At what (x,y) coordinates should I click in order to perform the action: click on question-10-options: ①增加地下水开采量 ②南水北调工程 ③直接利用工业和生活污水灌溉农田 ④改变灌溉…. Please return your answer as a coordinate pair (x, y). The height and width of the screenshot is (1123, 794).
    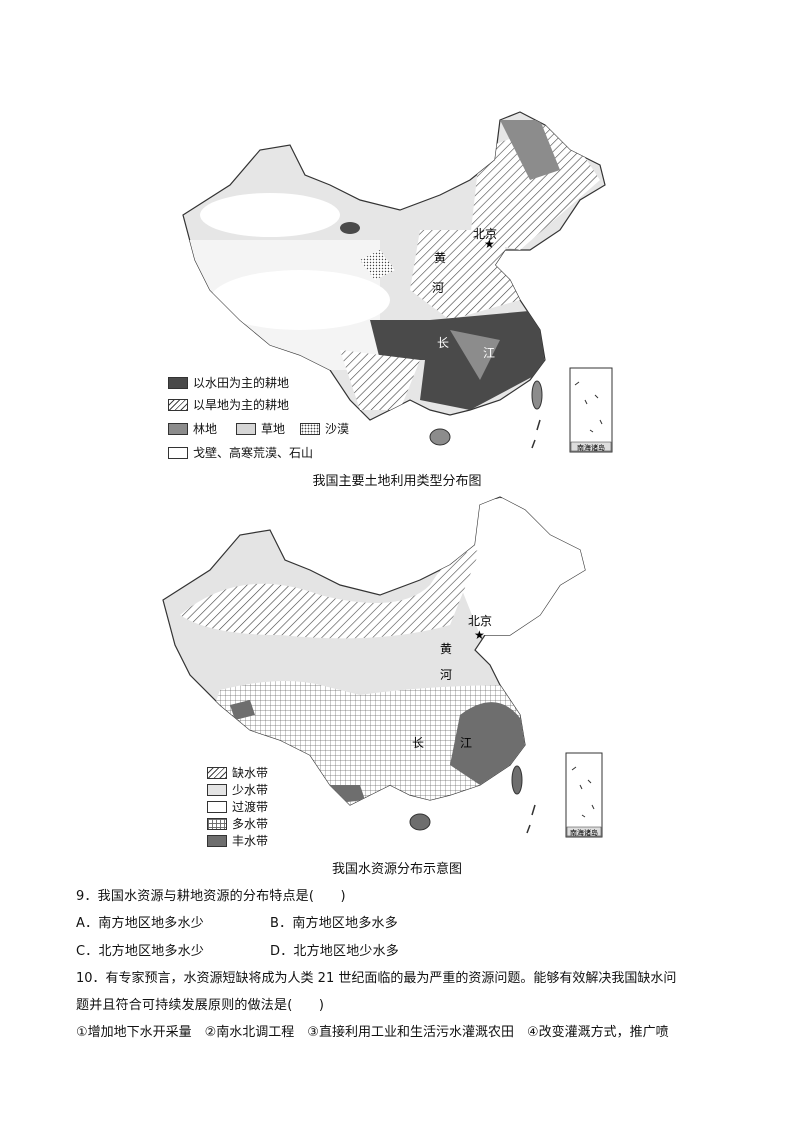
    Looking at the image, I should click on (372, 1032).